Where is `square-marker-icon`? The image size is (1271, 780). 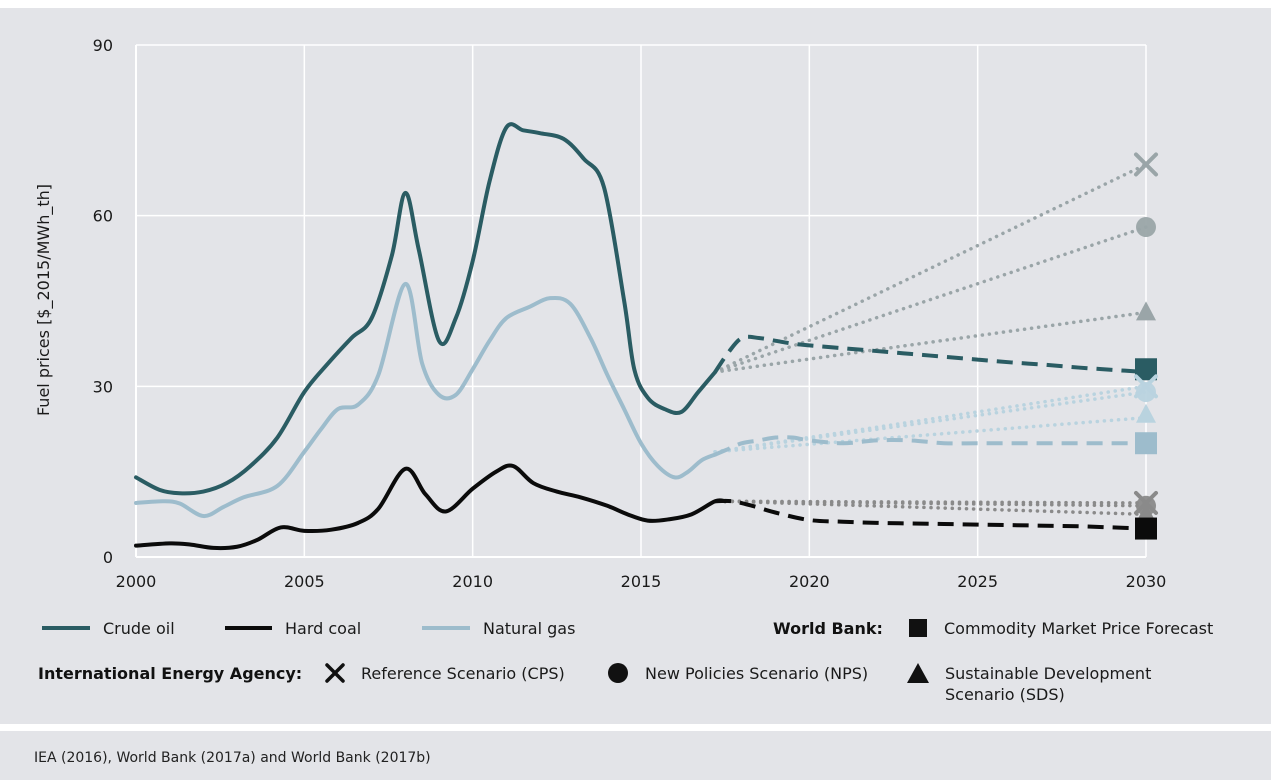
square-marker-icon is located at coordinates (918, 628).